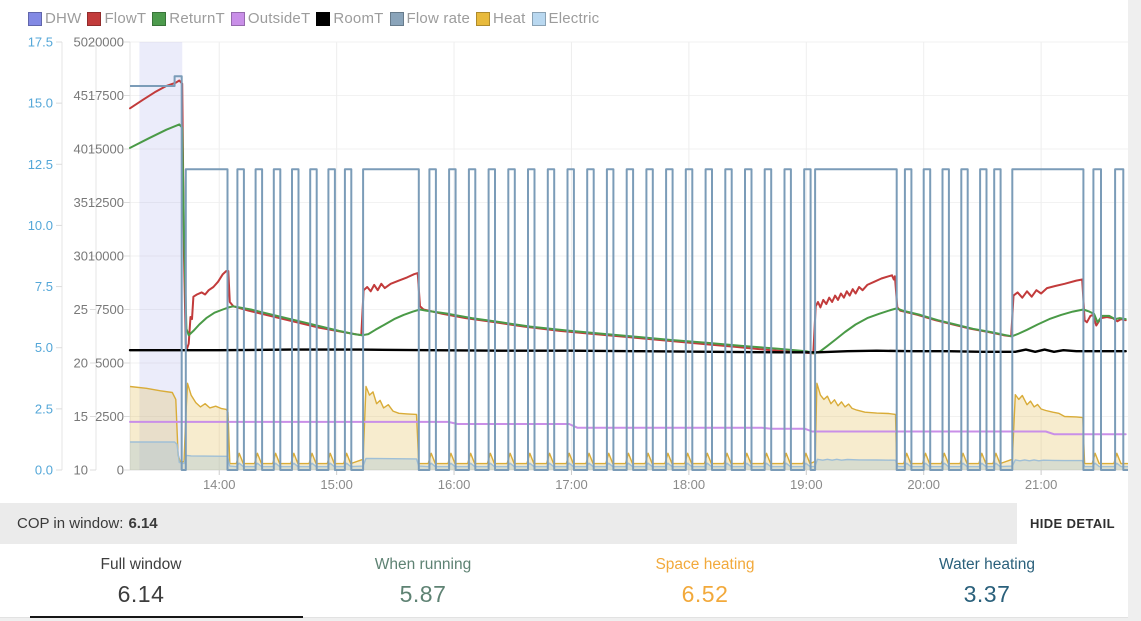 This screenshot has width=1141, height=621. Describe the element at coordinates (81, 95) in the screenshot. I see `svg-text: 45` at that location.